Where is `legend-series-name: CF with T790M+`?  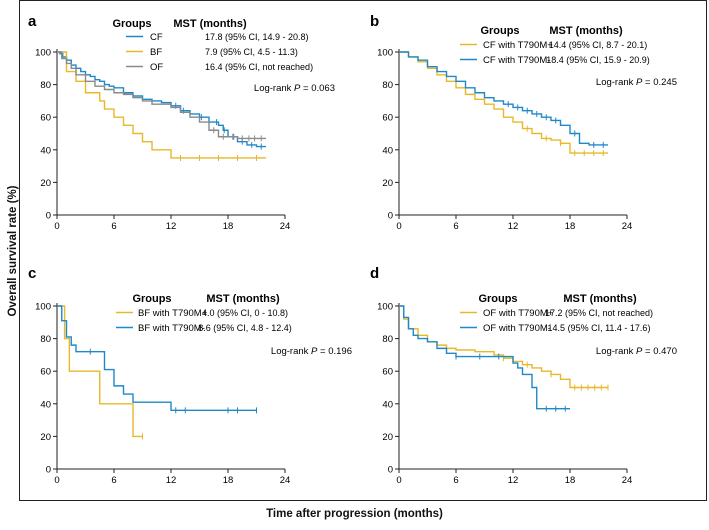
legend-series-name: CF with T790M+ is located at coordinates (518, 45).